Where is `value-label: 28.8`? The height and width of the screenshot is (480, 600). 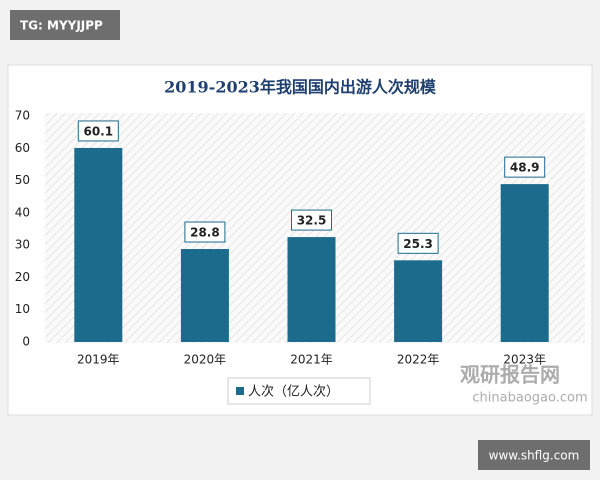 value-label: 28.8 is located at coordinates (205, 233).